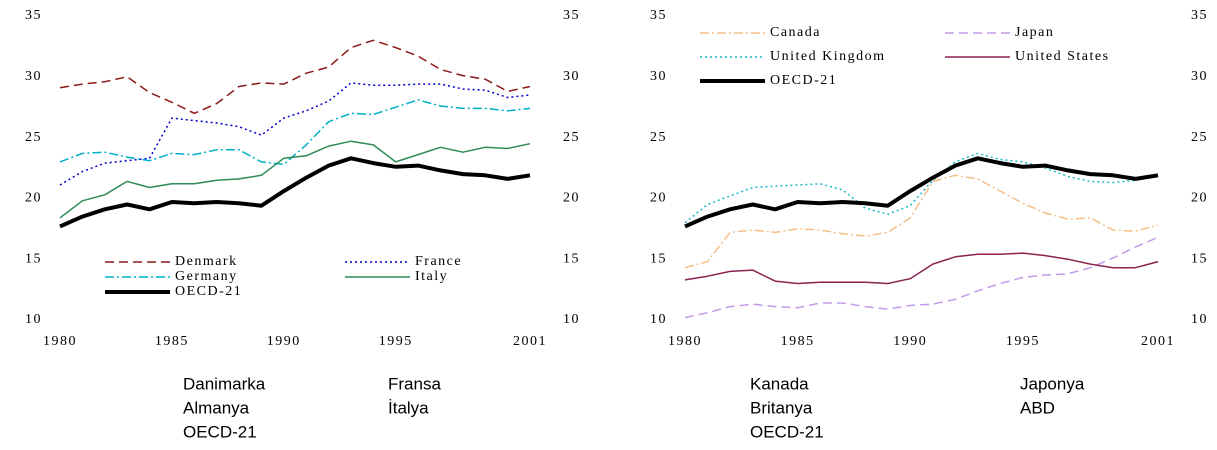 The image size is (1217, 450). Describe the element at coordinates (408, 407) in the screenshot. I see `annotation: İtalya` at that location.